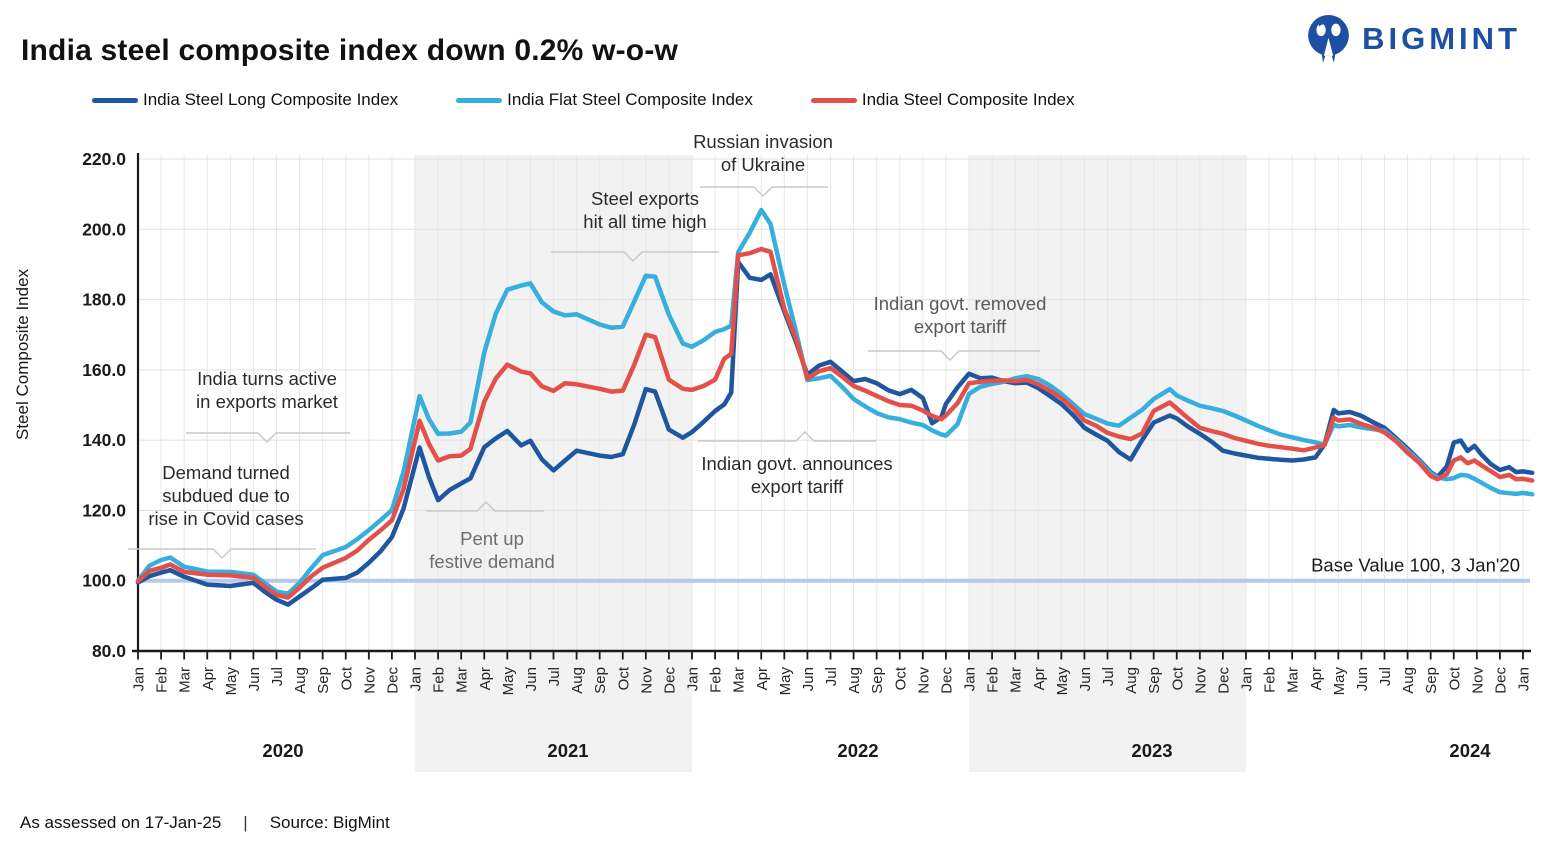 The height and width of the screenshot is (857, 1543). Describe the element at coordinates (109, 651) in the screenshot. I see `y-tick-label: 80.0` at that location.